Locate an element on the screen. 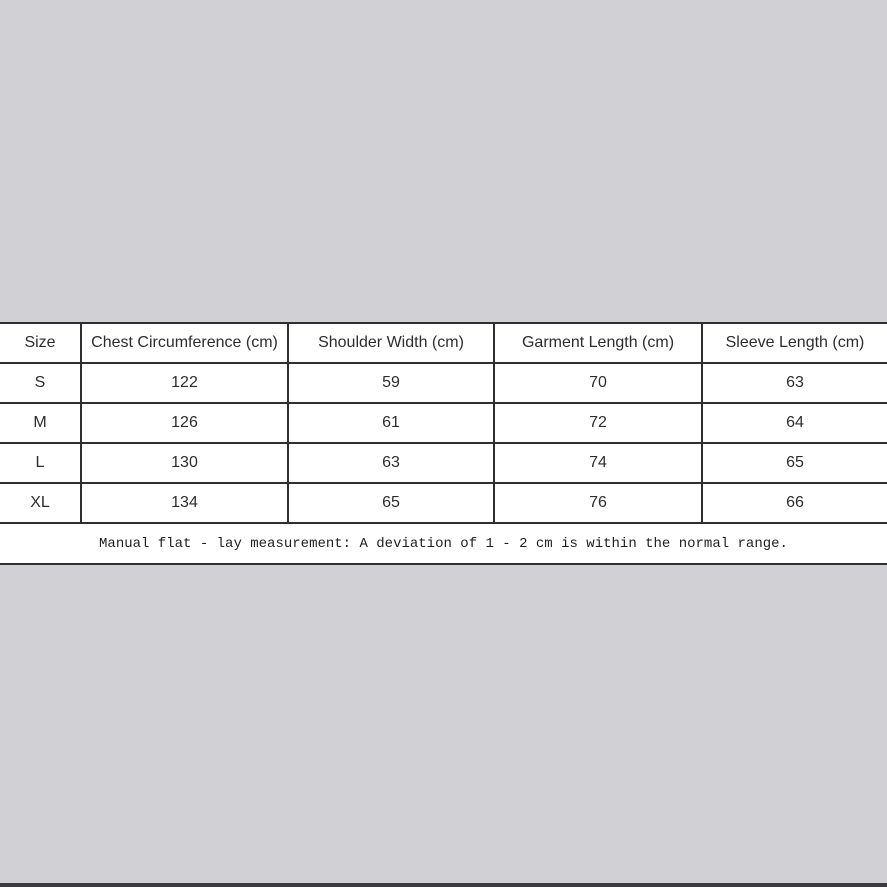  column-header-size: Size is located at coordinates (41, 343).